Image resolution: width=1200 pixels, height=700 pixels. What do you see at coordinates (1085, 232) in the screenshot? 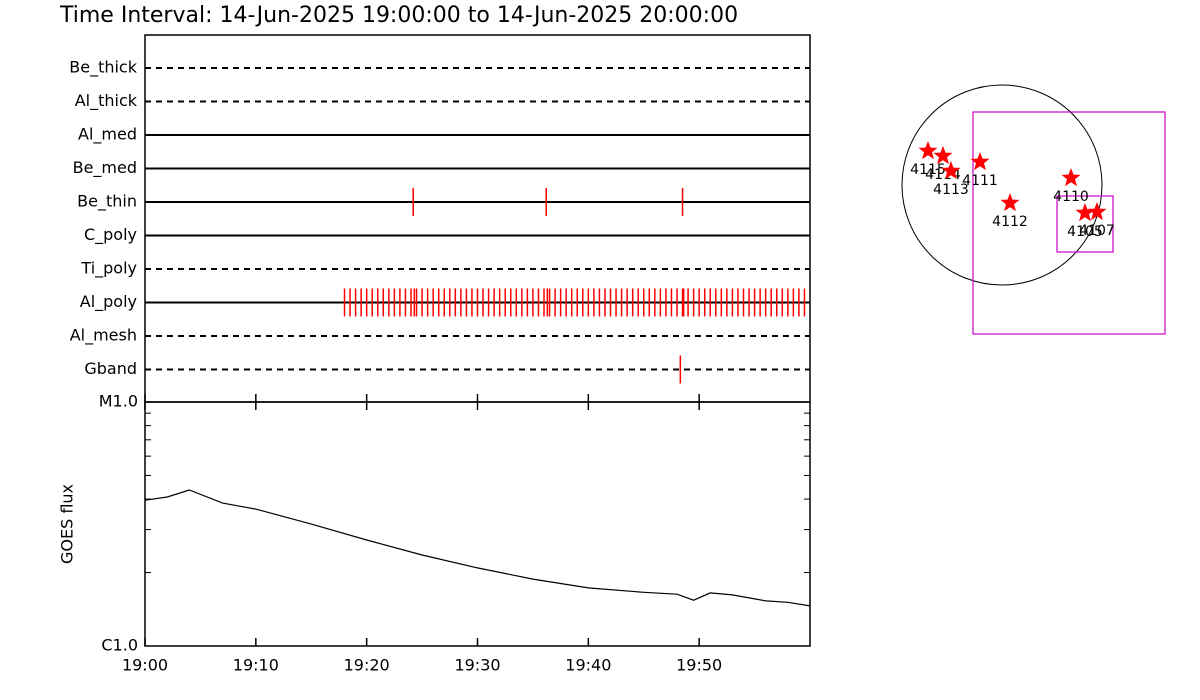
I see `ar-label: 4105` at bounding box center [1085, 232].